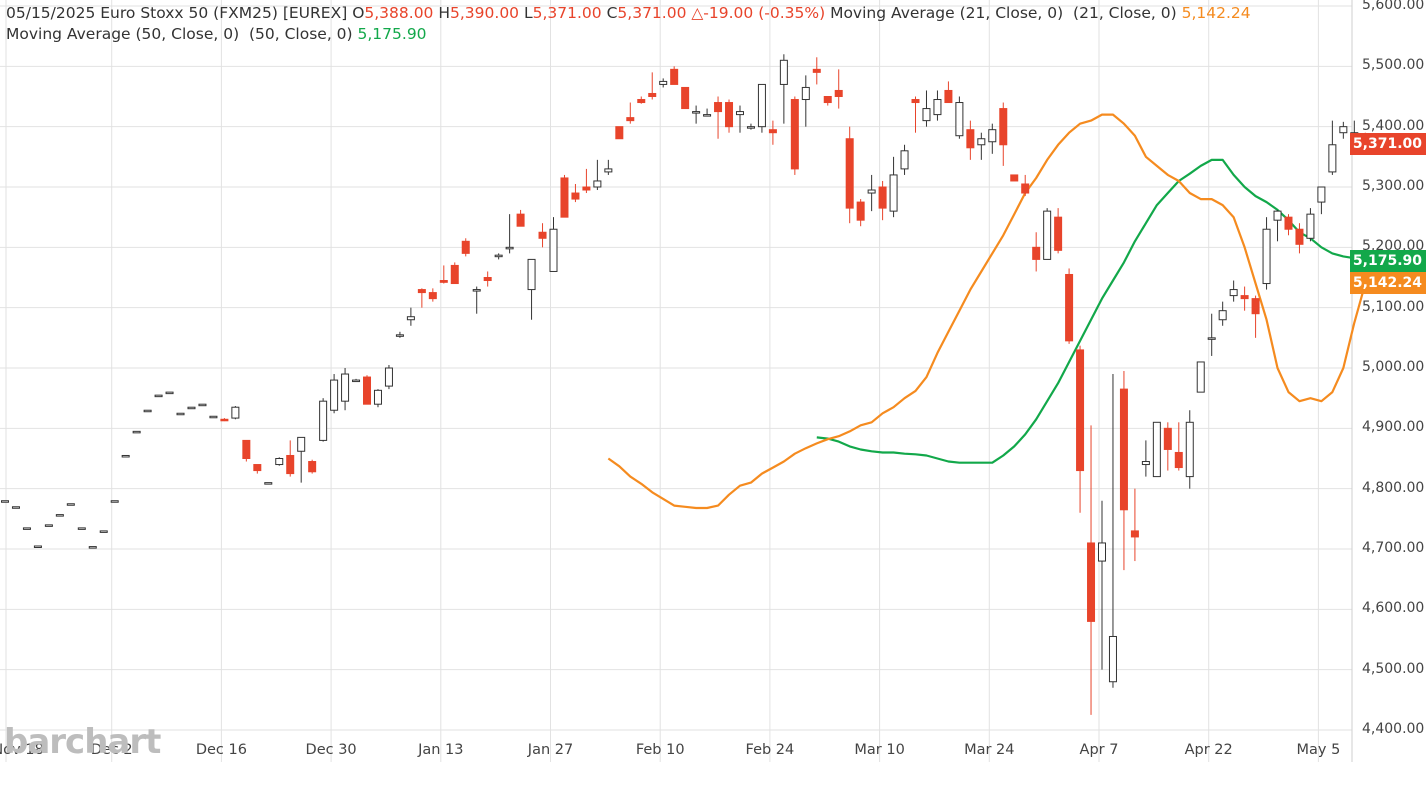  What do you see at coordinates (485, 13) in the screenshot?
I see `high-value: 5,390.00` at bounding box center [485, 13].